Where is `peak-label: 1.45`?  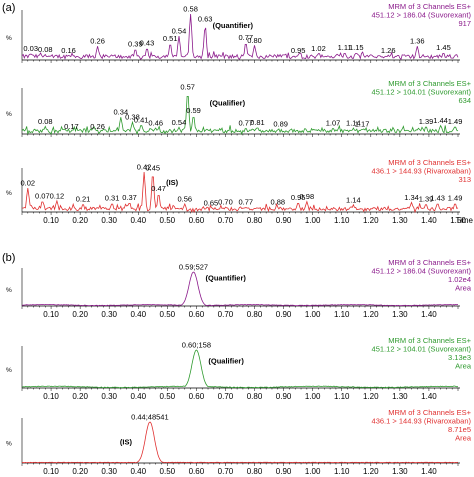 peak-label: 1.45 is located at coordinates (443, 47).